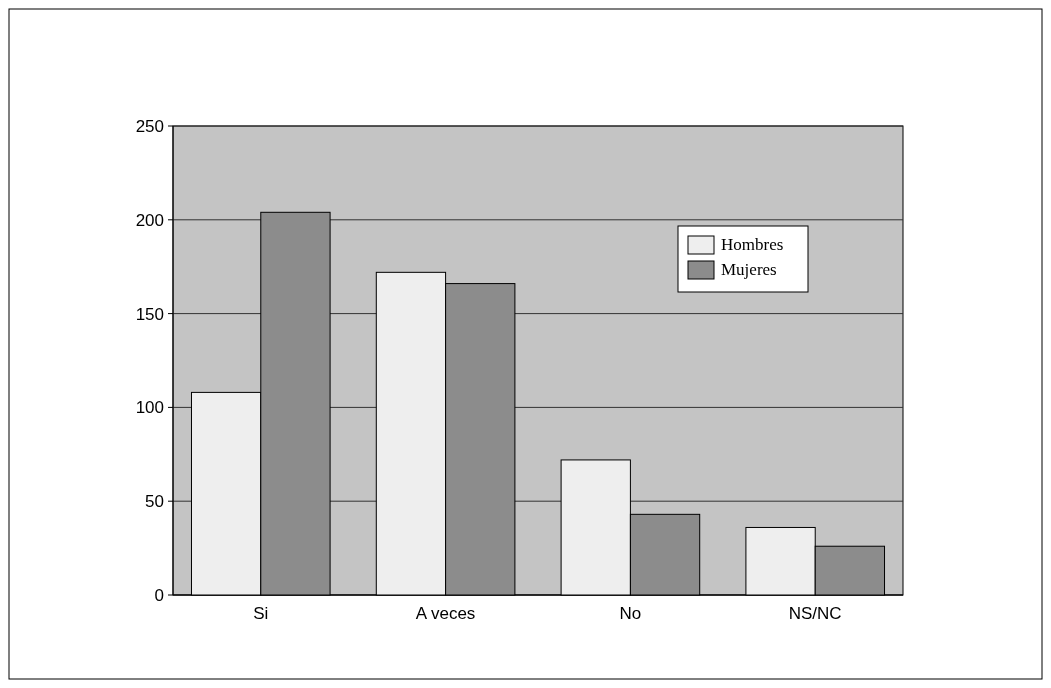  I want to click on y-tick-label: 150, so click(149, 314).